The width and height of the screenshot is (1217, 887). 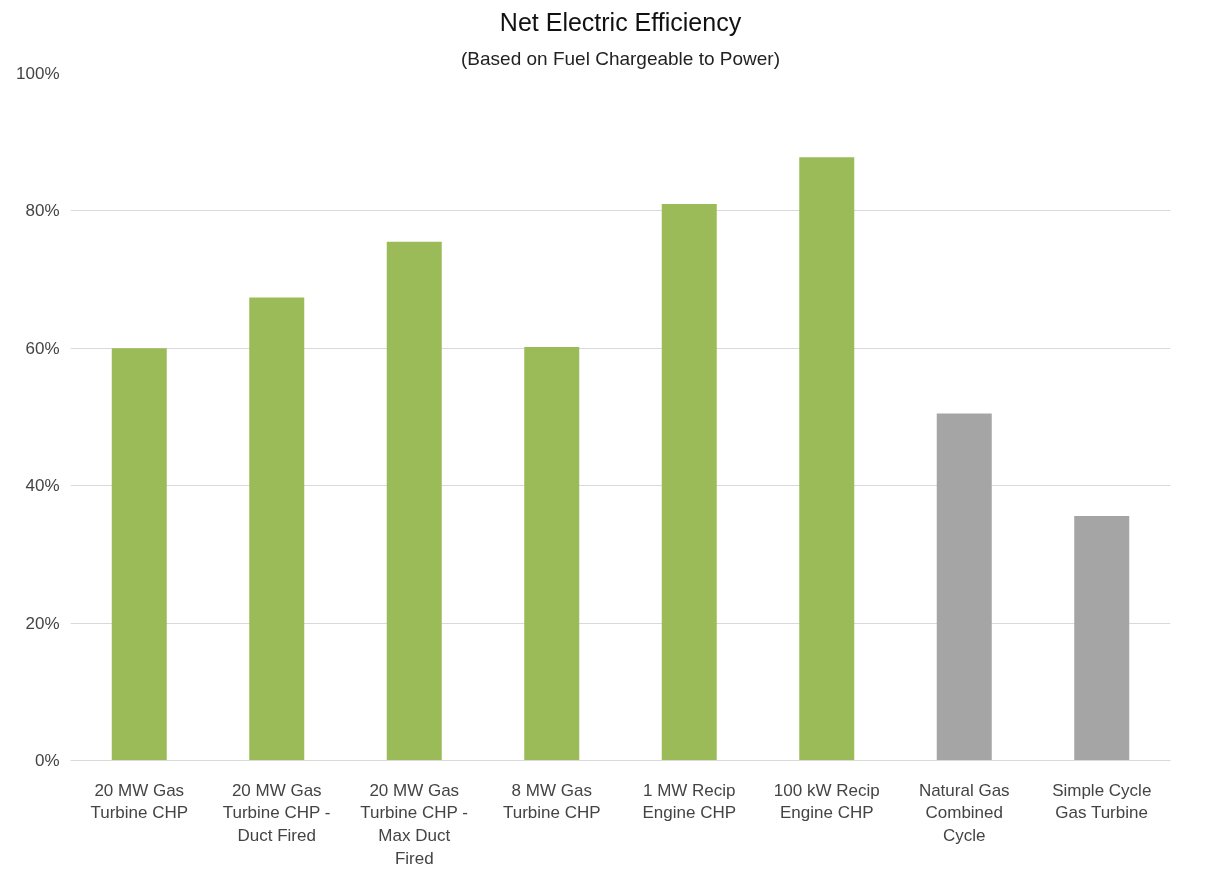 I want to click on x-tick-label: 8 MW Gas Turbine CHP, so click(x=551, y=801).